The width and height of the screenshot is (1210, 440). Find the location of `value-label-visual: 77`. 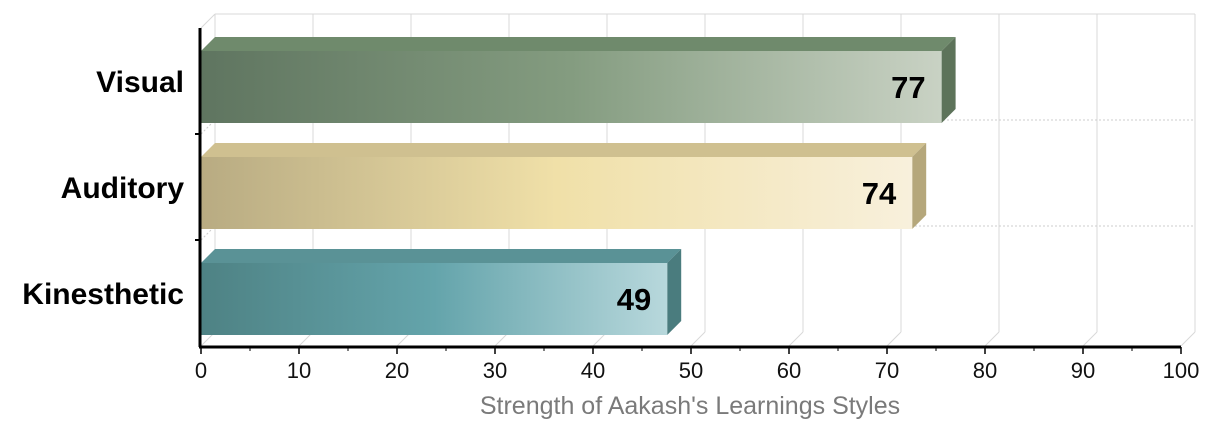

value-label-visual: 77 is located at coordinates (908, 87).